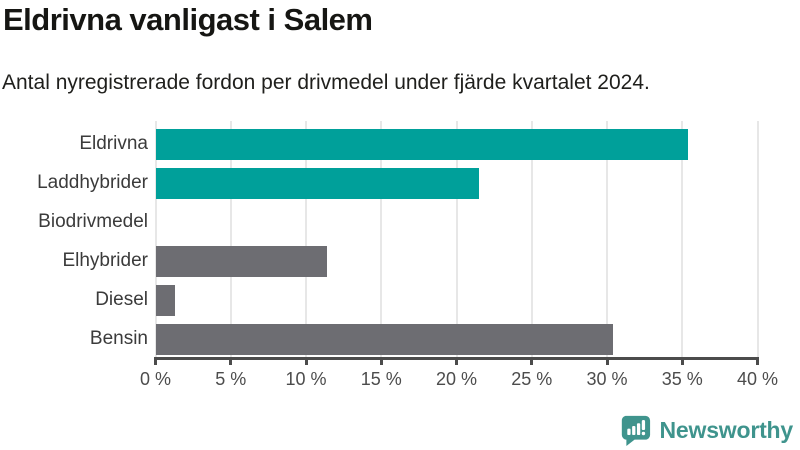 This screenshot has height=450, width=800. I want to click on category-label: Diesel, so click(121, 300).